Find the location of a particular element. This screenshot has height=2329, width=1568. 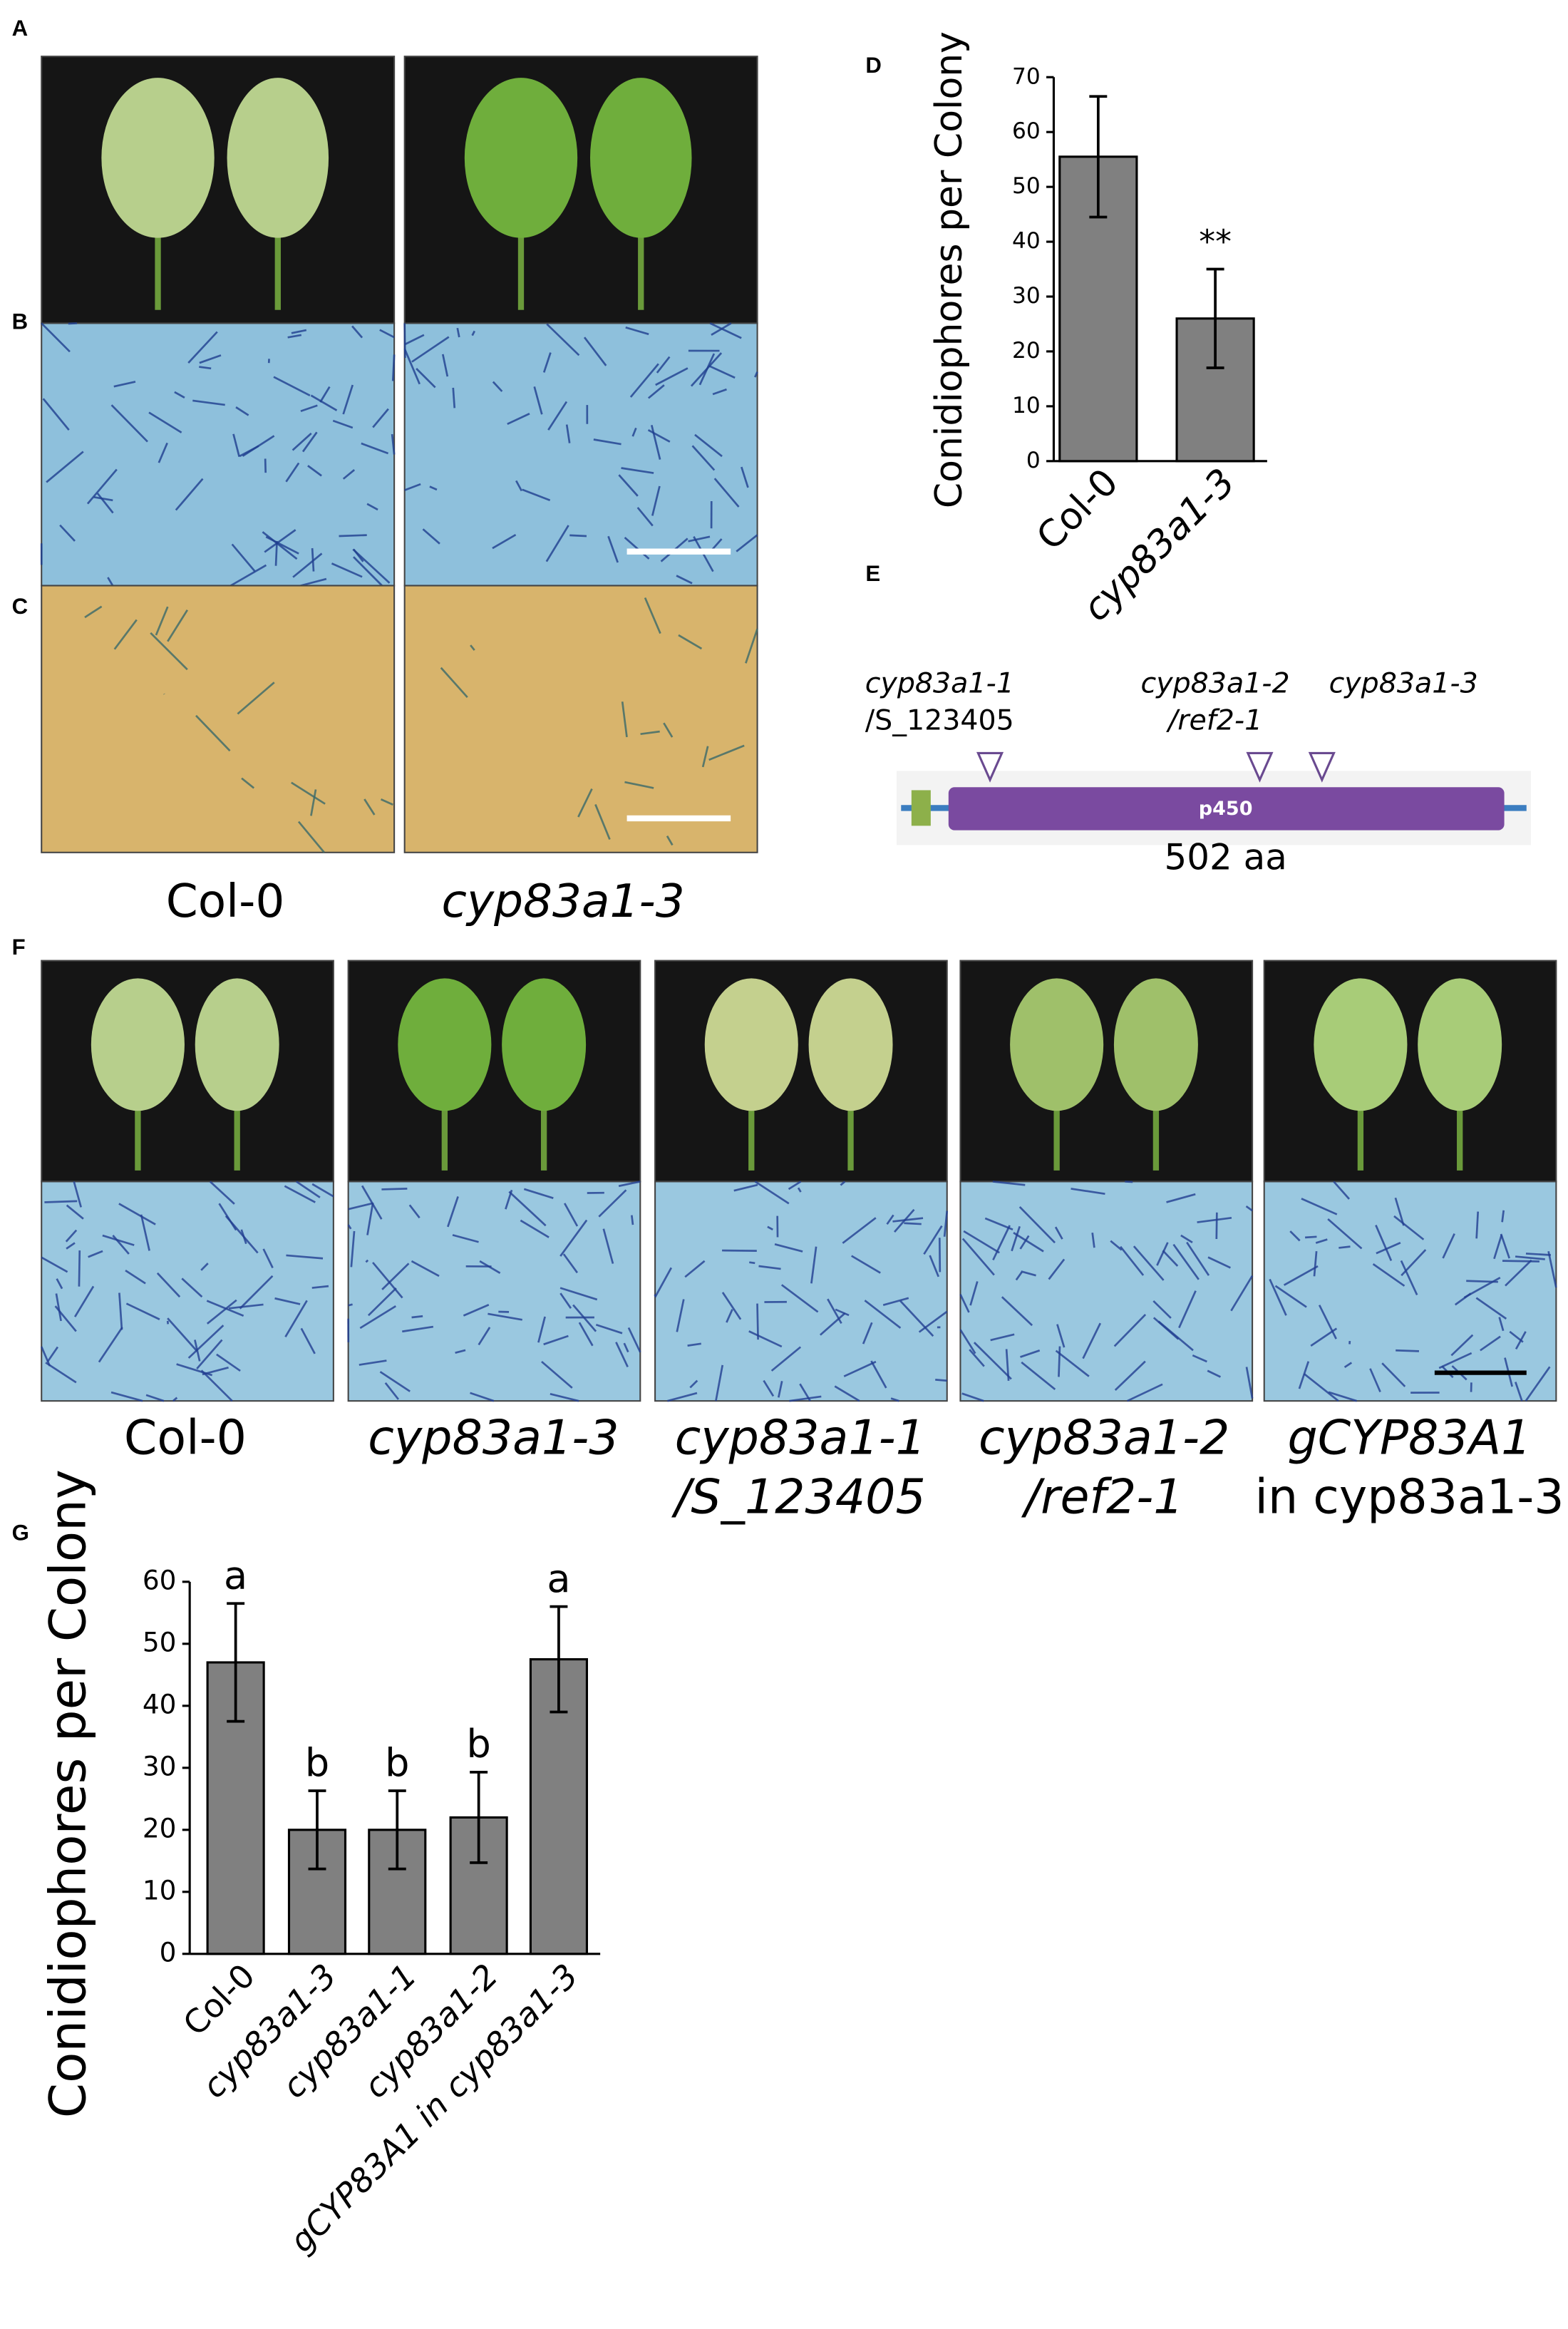

mutant-label: /S_123405 is located at coordinates (940, 720).